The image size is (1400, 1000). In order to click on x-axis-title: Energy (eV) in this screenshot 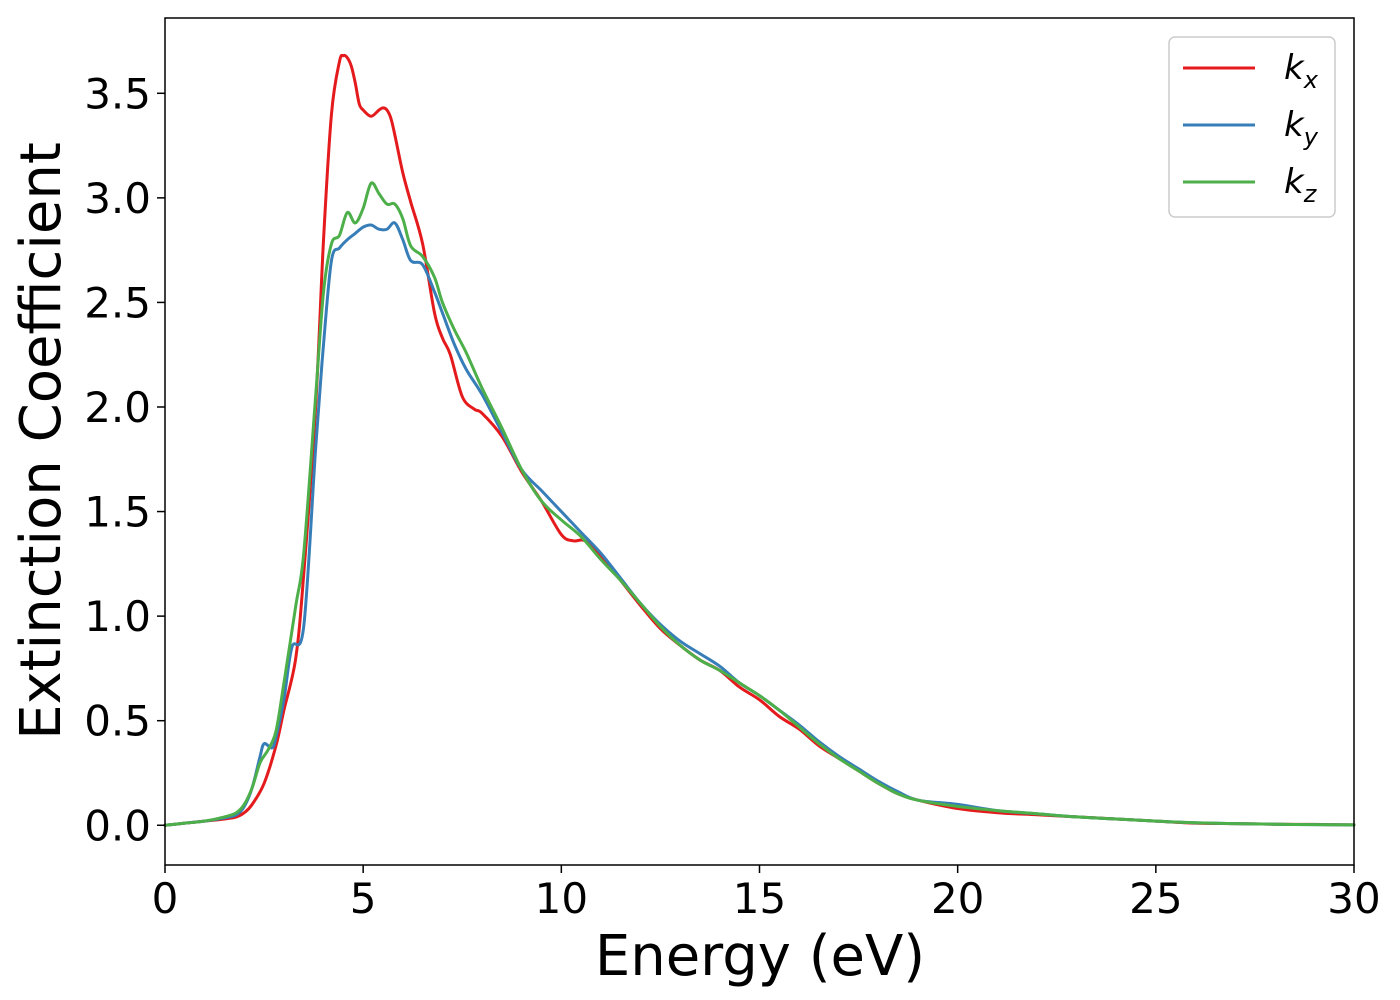, I will do `click(760, 956)`.